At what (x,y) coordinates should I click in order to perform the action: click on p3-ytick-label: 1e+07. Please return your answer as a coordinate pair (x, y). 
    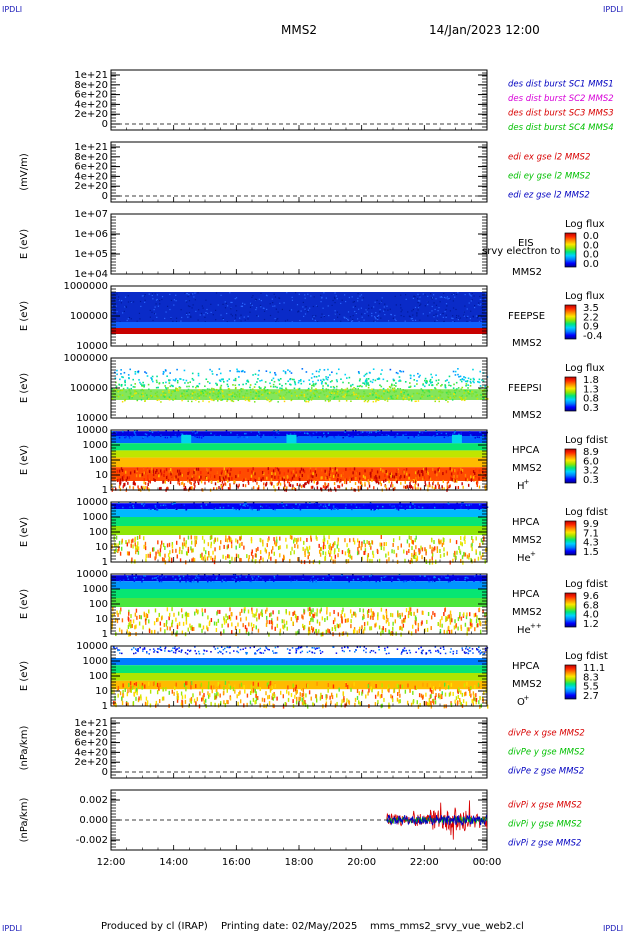
    Looking at the image, I should click on (91, 214).